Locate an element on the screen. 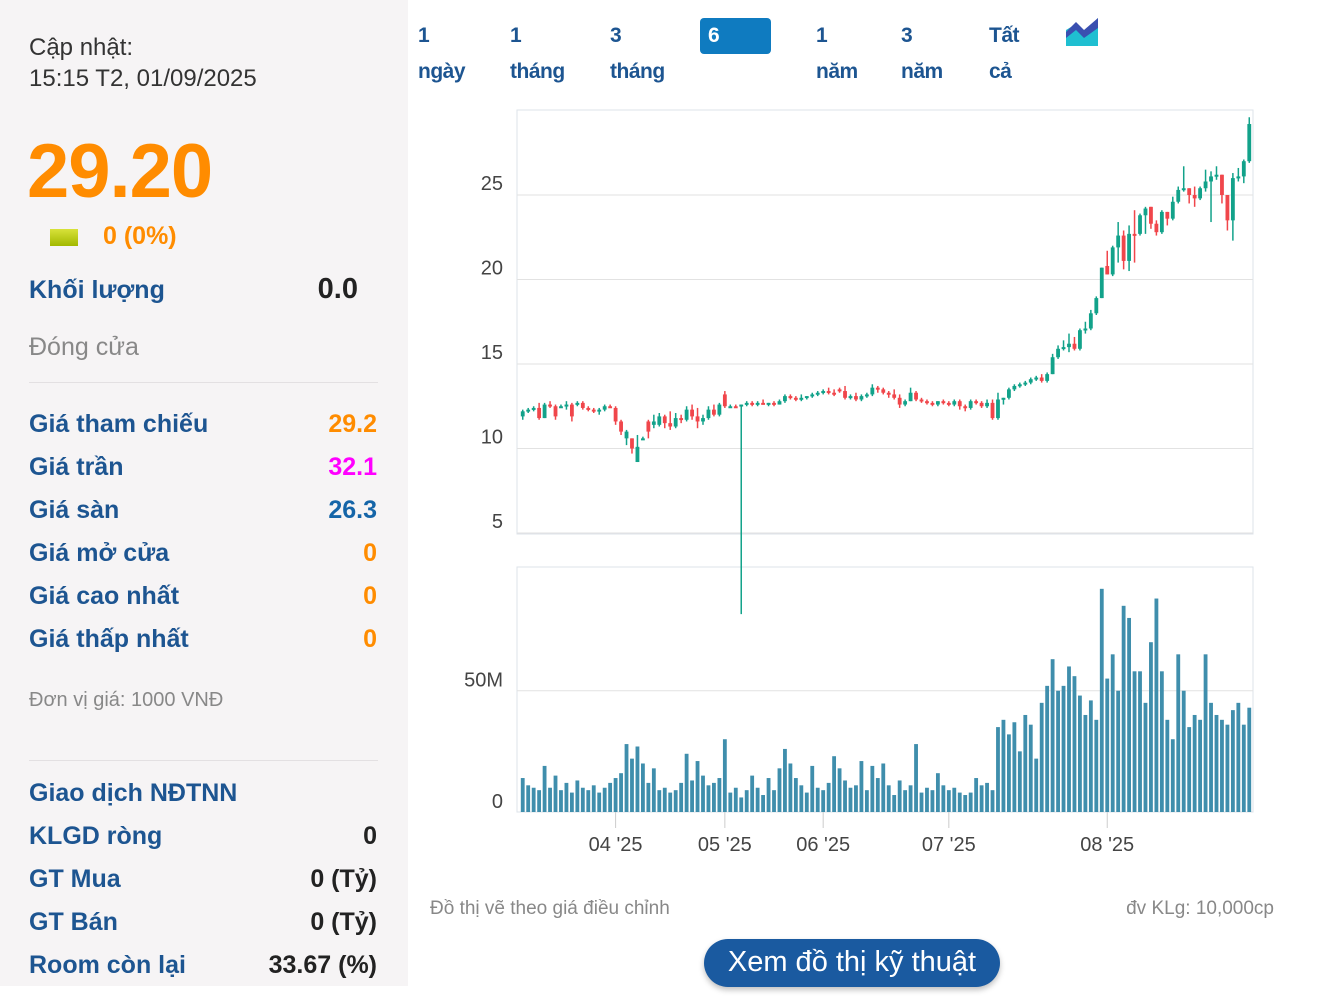 The width and height of the screenshot is (1334, 1004). price-row-label: Giá tham chiếu is located at coordinates (119, 424).